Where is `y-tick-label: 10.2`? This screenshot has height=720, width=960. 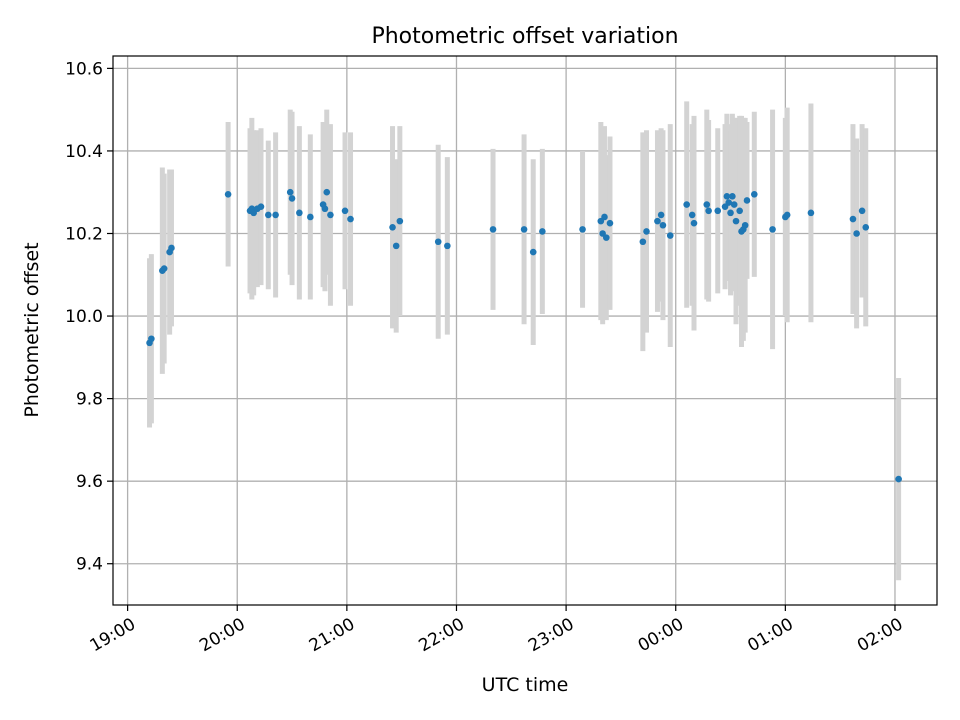 y-tick-label: 10.2 is located at coordinates (84, 234).